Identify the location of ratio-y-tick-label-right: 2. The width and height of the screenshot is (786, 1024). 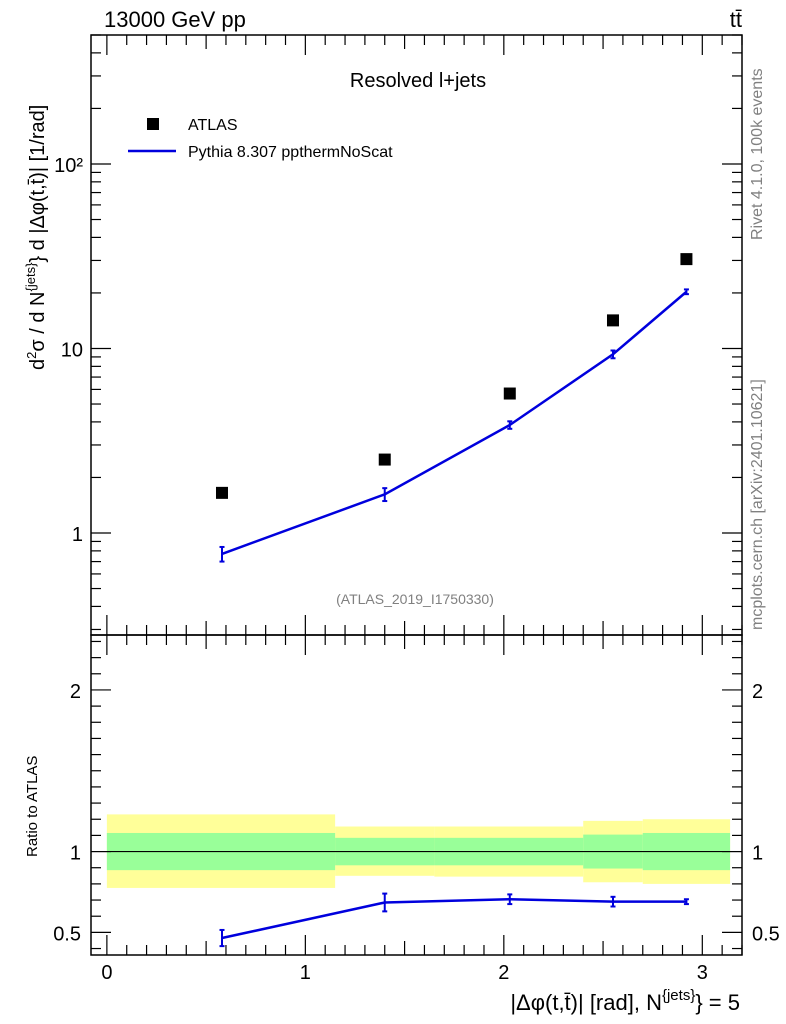
(757, 692).